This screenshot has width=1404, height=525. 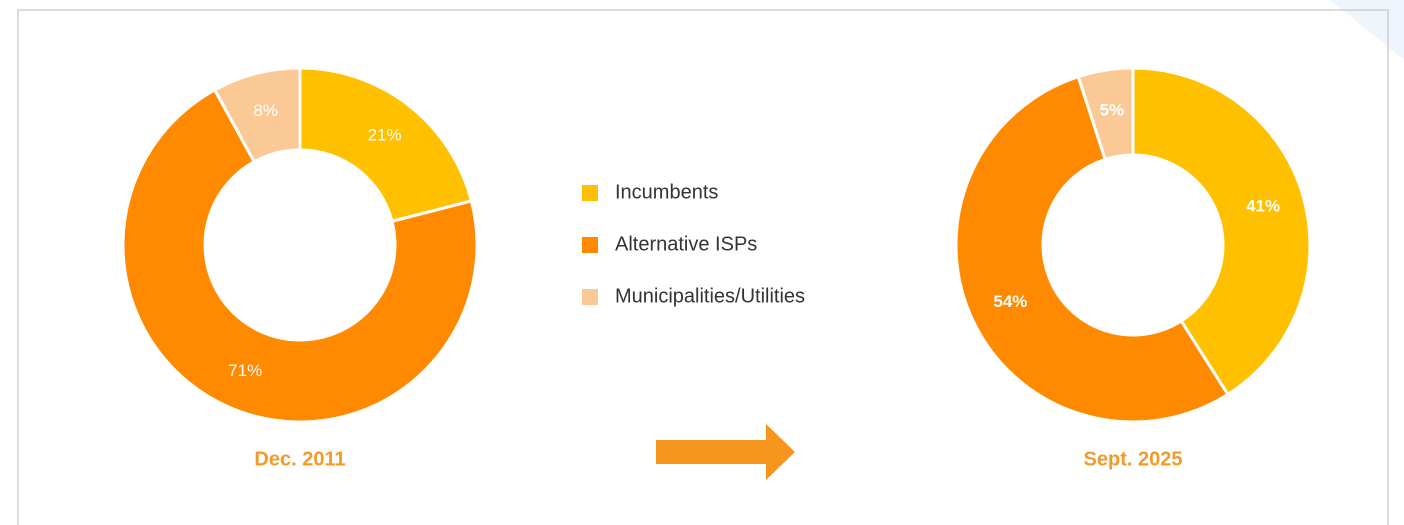 What do you see at coordinates (1263, 206) in the screenshot?
I see `slice-label: 41%` at bounding box center [1263, 206].